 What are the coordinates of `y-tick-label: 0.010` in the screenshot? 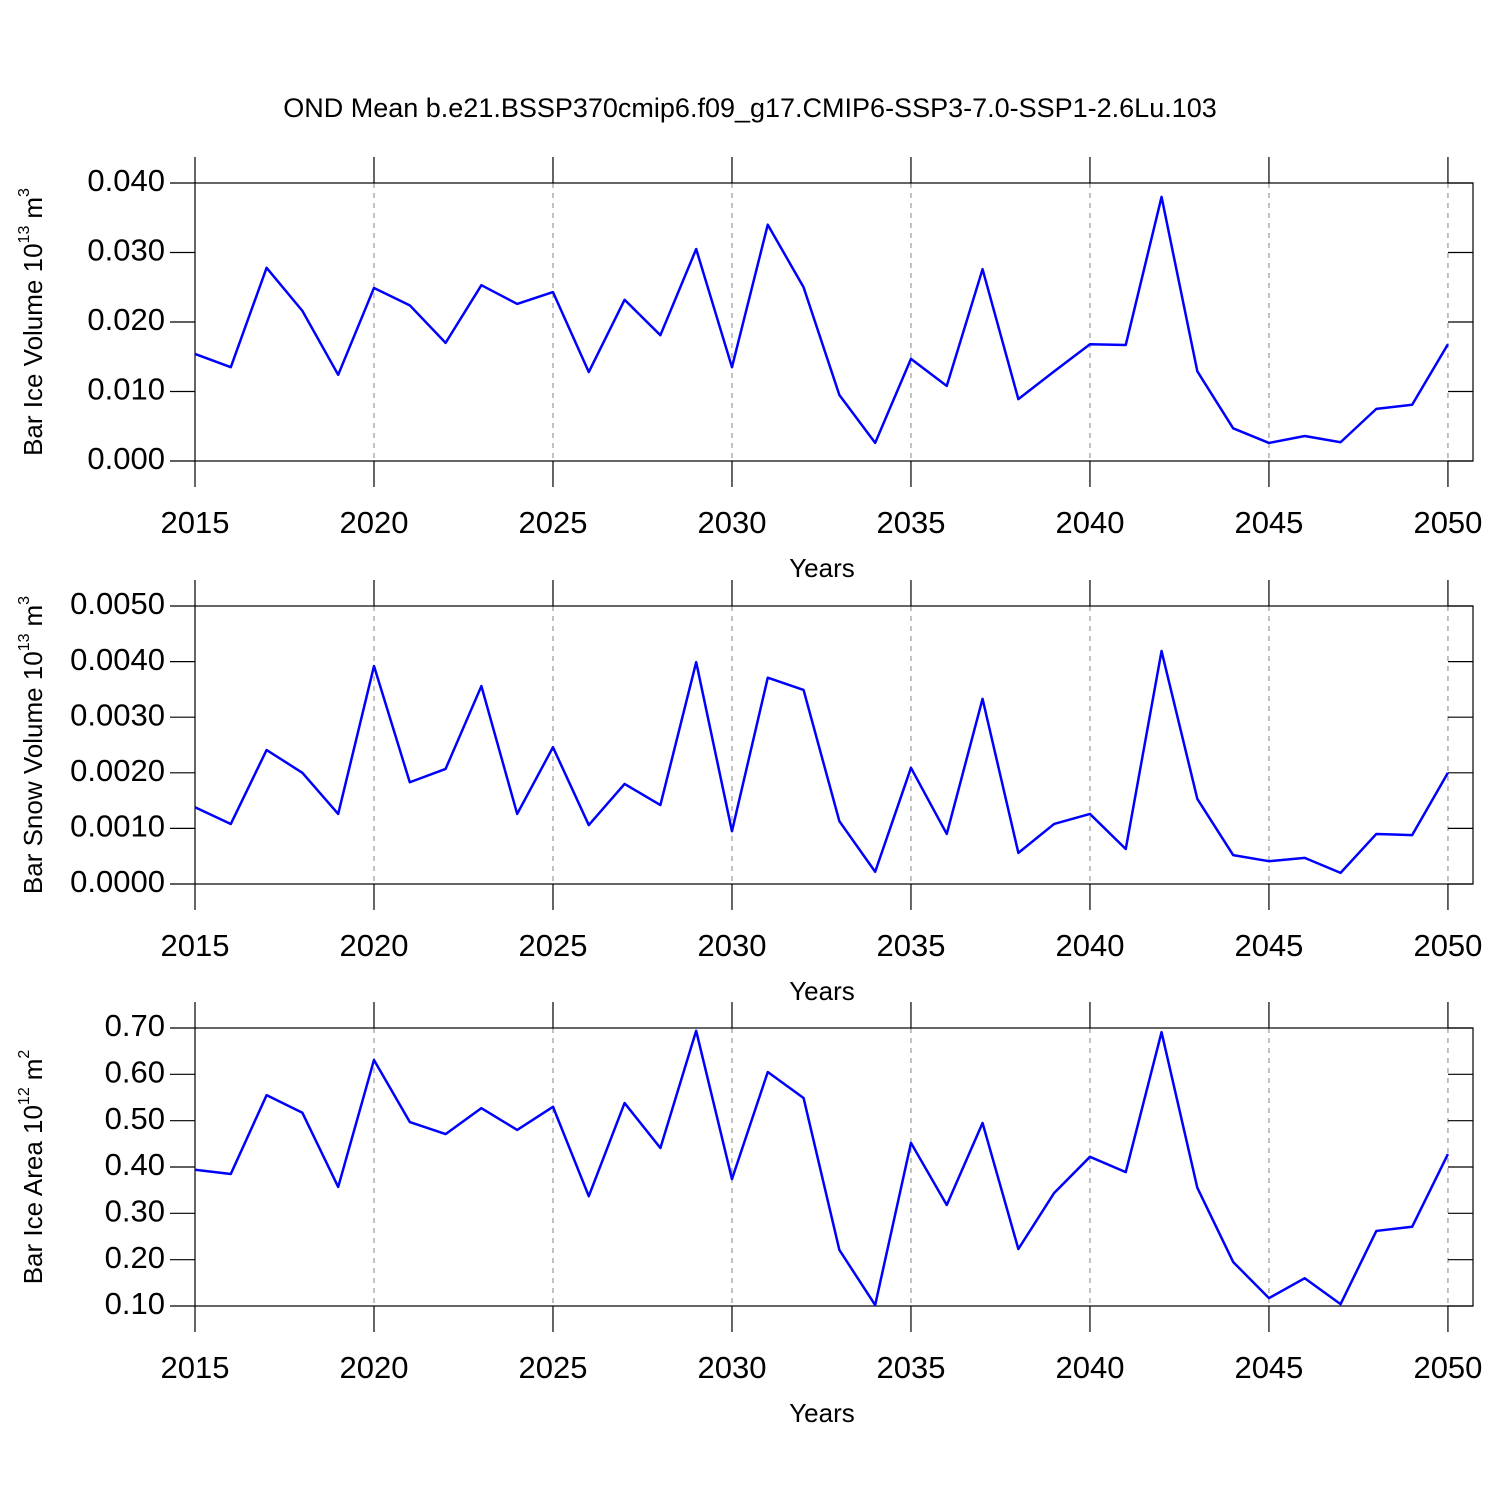 It's located at (126, 389).